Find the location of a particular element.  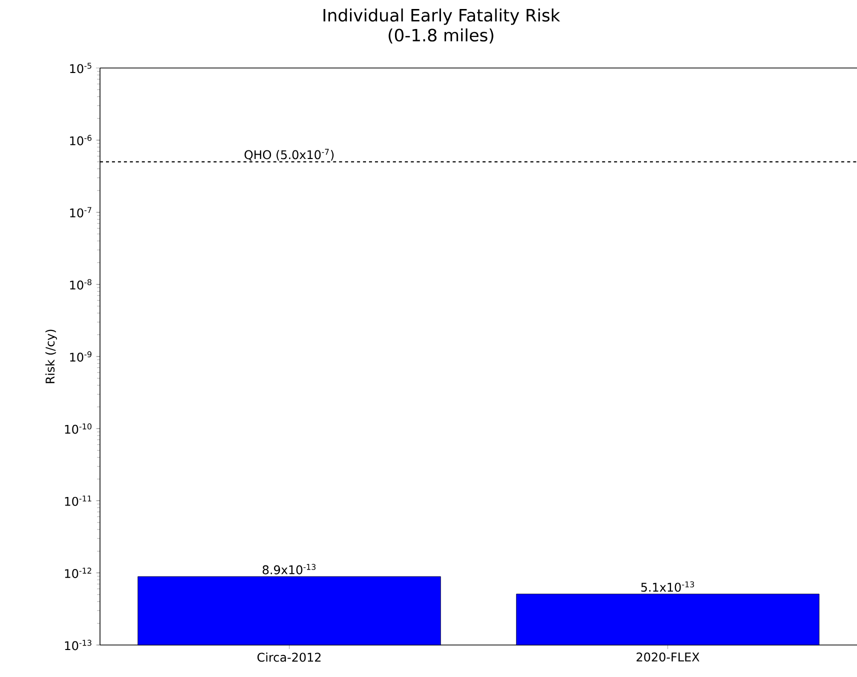

y-tick-label: 10$^{-7}$ is located at coordinates (81, 212).